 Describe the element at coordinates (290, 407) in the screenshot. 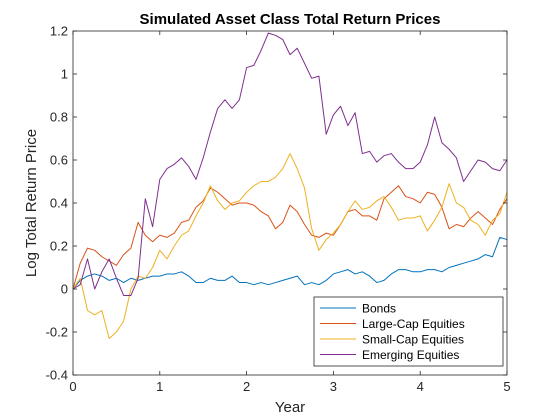

I see `x-axis-label: Year` at that location.